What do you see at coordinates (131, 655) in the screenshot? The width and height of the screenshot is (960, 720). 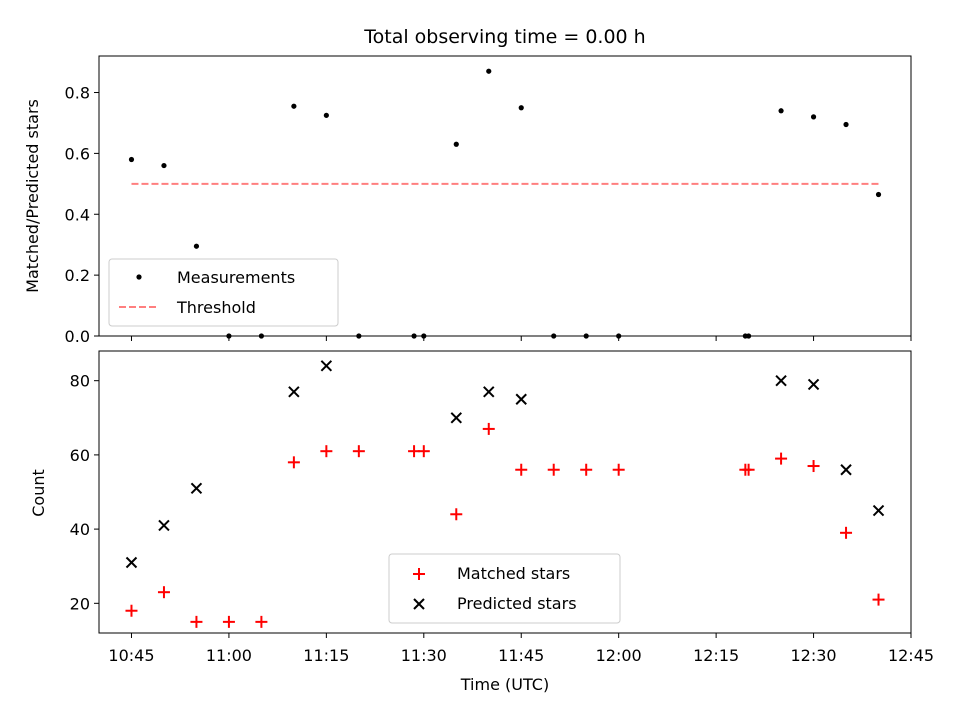 I see `bottom-x-tick-label: 10:45` at bounding box center [131, 655].